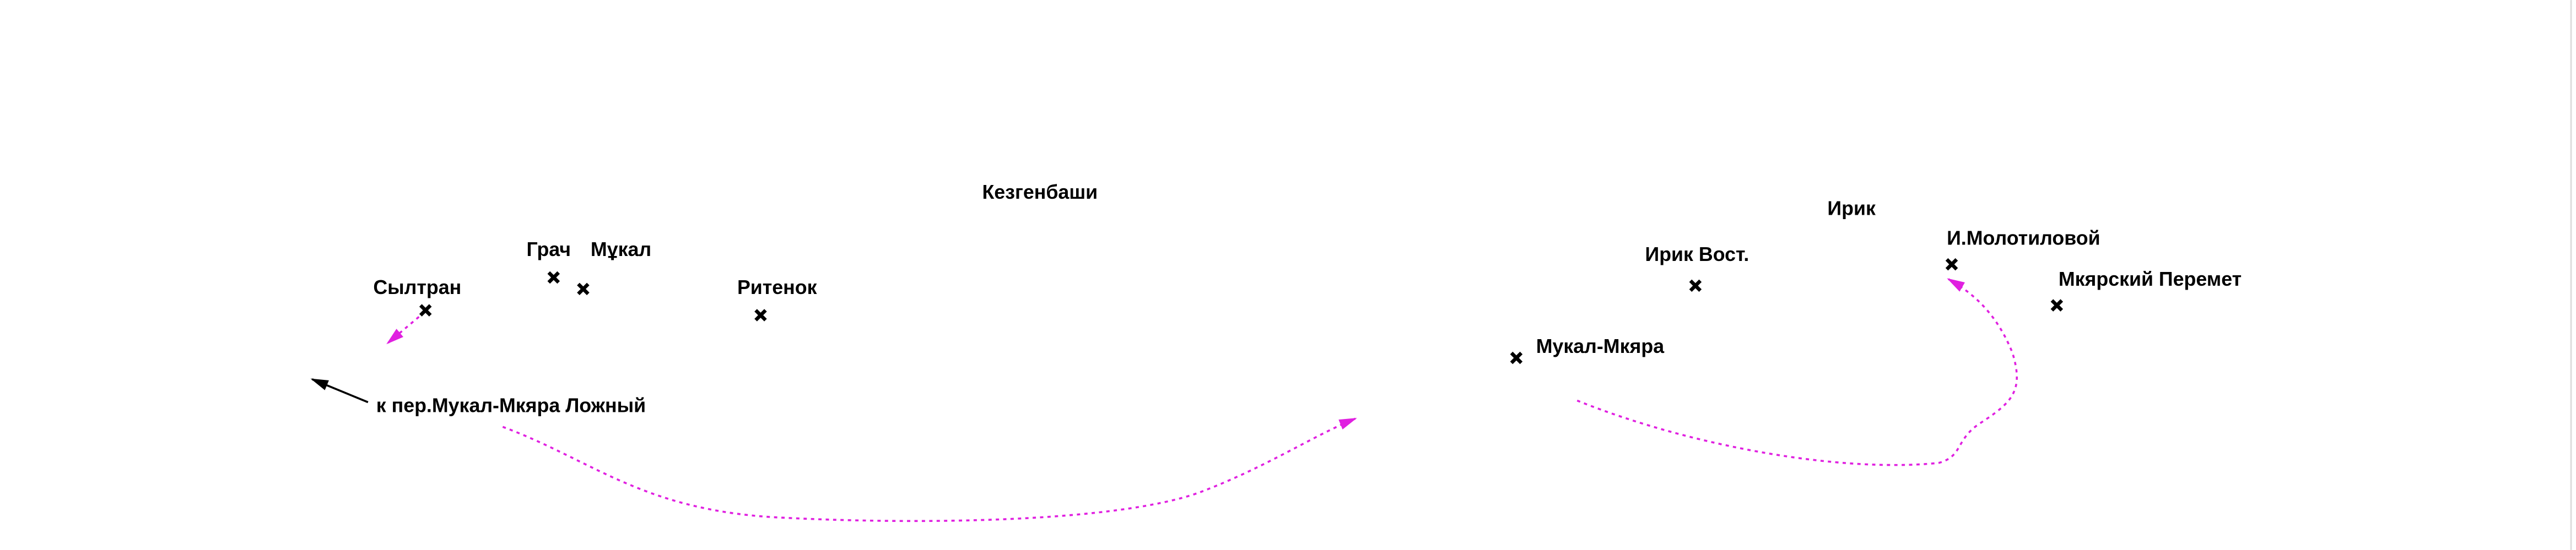 The image size is (2576, 550). What do you see at coordinates (1600, 346) in the screenshot?
I see `place-label: Мукал-Мкяра` at bounding box center [1600, 346].